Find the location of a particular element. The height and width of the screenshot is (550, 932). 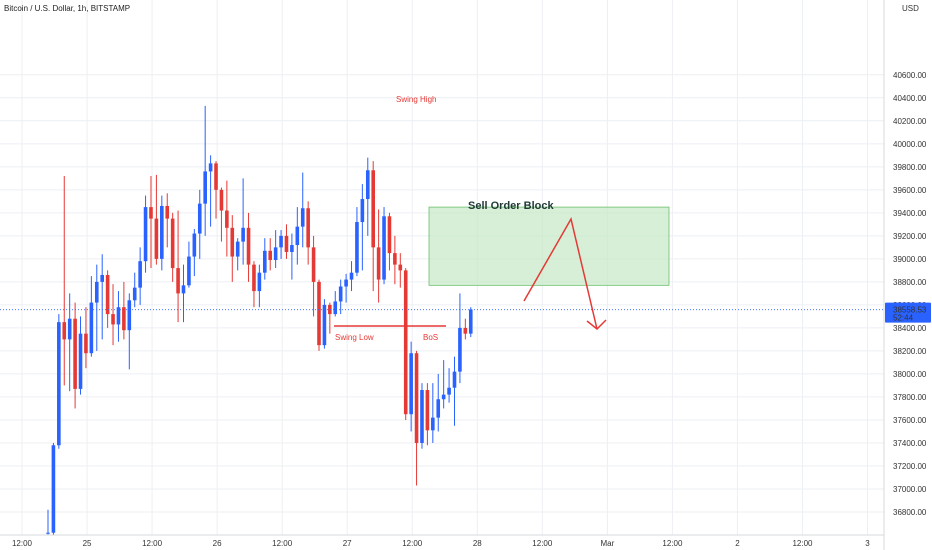

x-tick-label: 26 is located at coordinates (217, 543).